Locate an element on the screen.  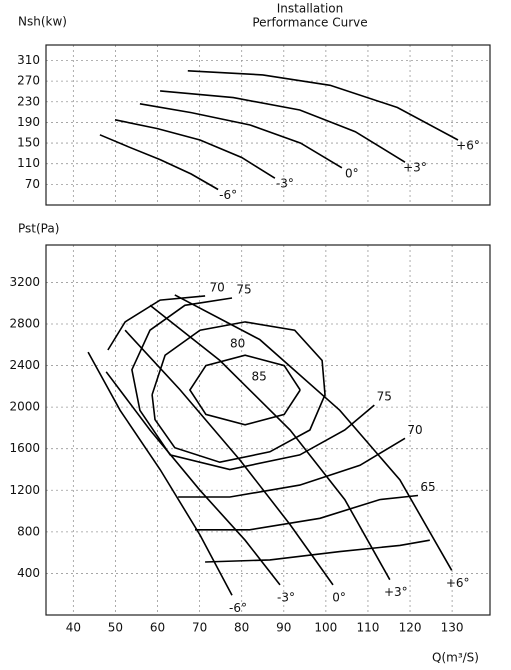
y-tick-label: 110 is located at coordinates (28, 163).